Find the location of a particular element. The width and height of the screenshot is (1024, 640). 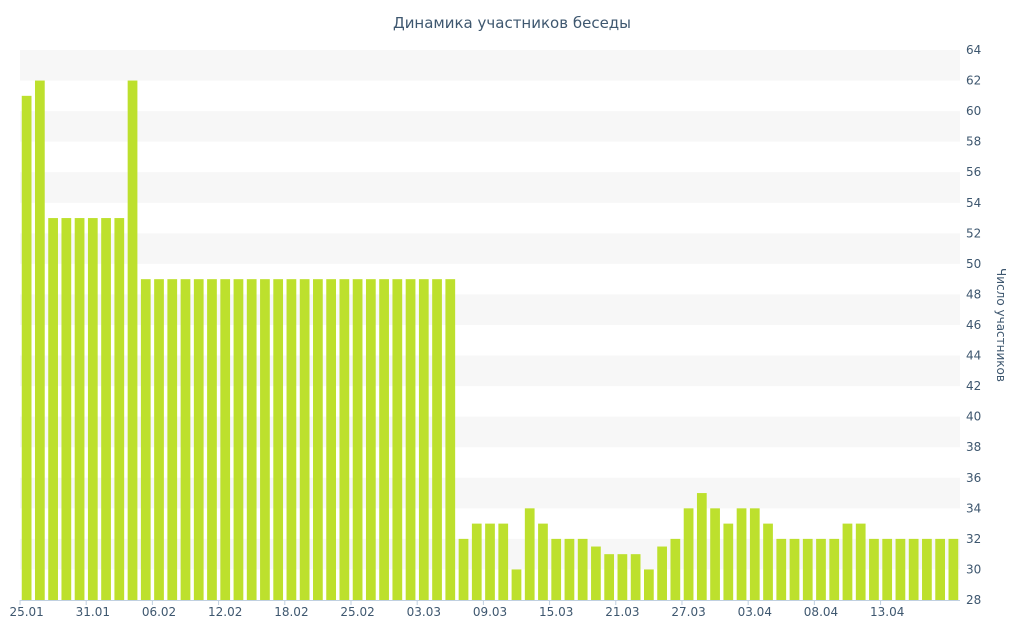

x-tick-label: 13.04 is located at coordinates (887, 612).